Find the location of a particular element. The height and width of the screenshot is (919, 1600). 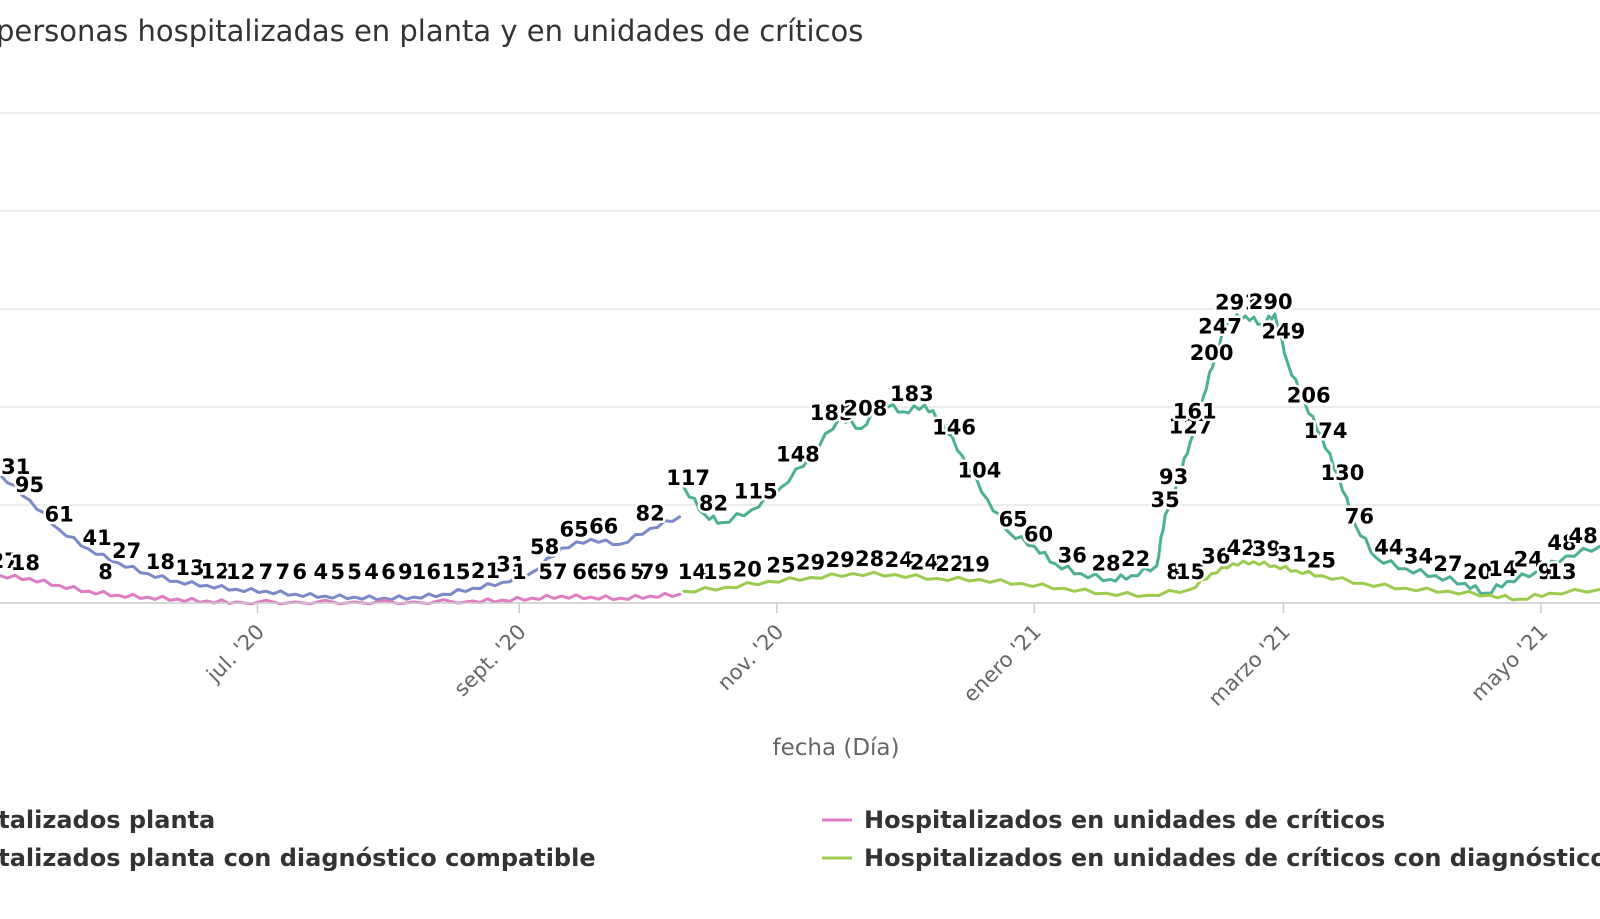

data-label: 76 is located at coordinates (1359, 516).